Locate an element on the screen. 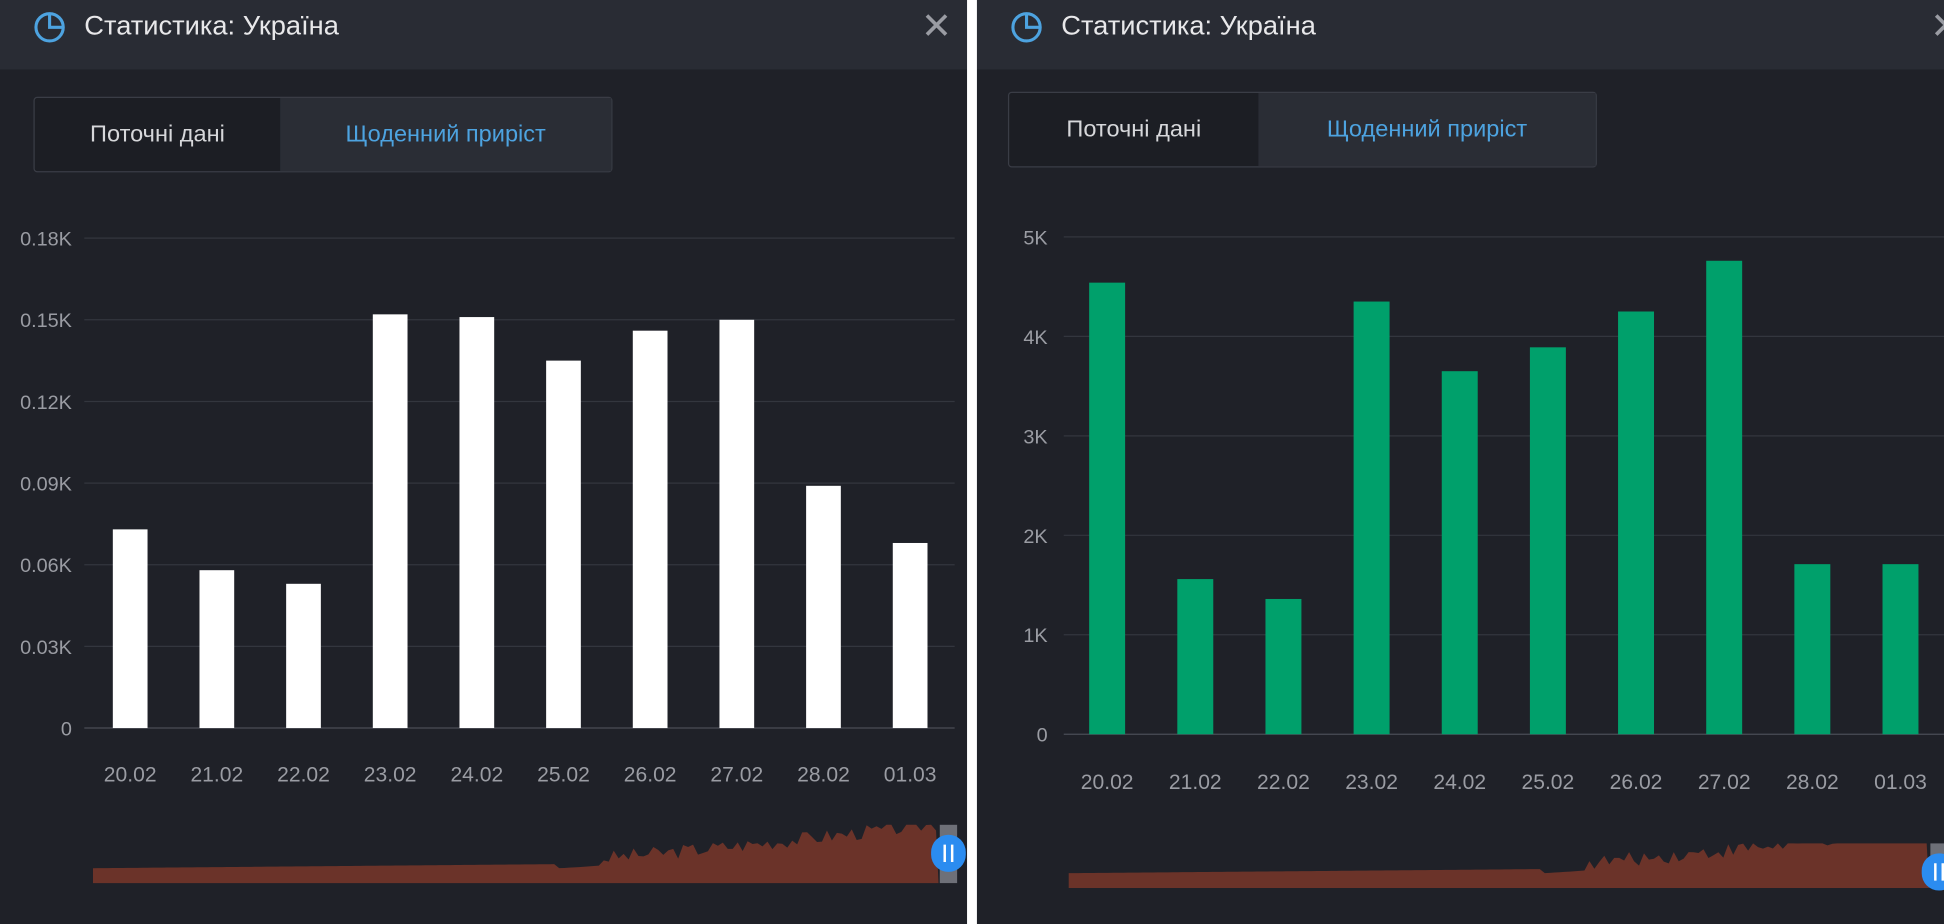  y-tick-label: 0.15K is located at coordinates (46, 321).